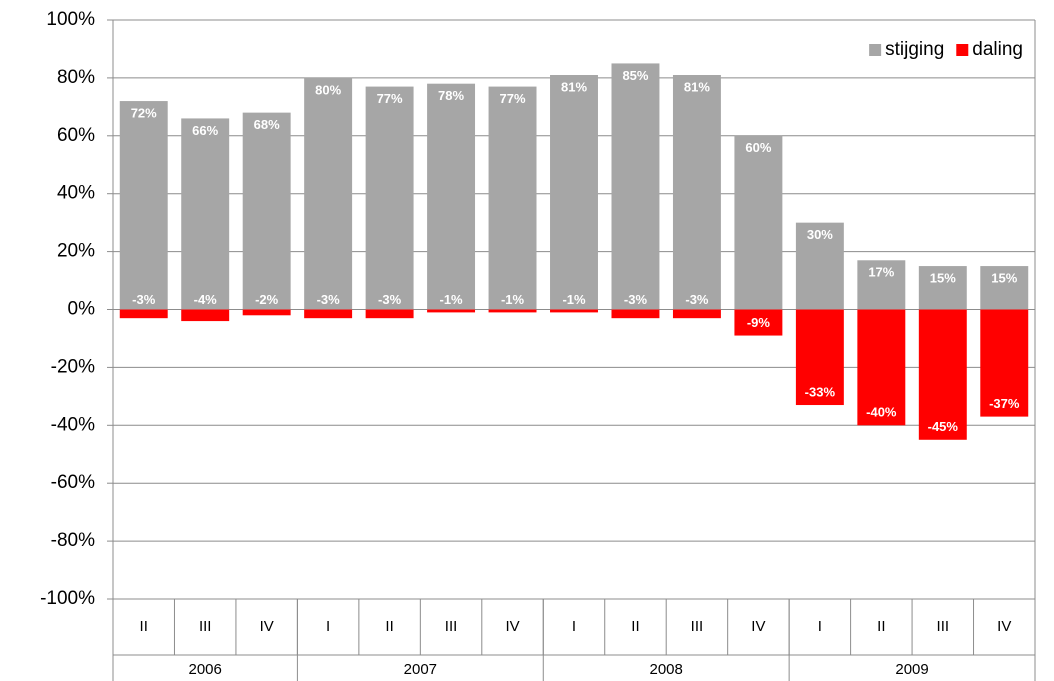  I want to click on data-label: 17%, so click(881, 272).